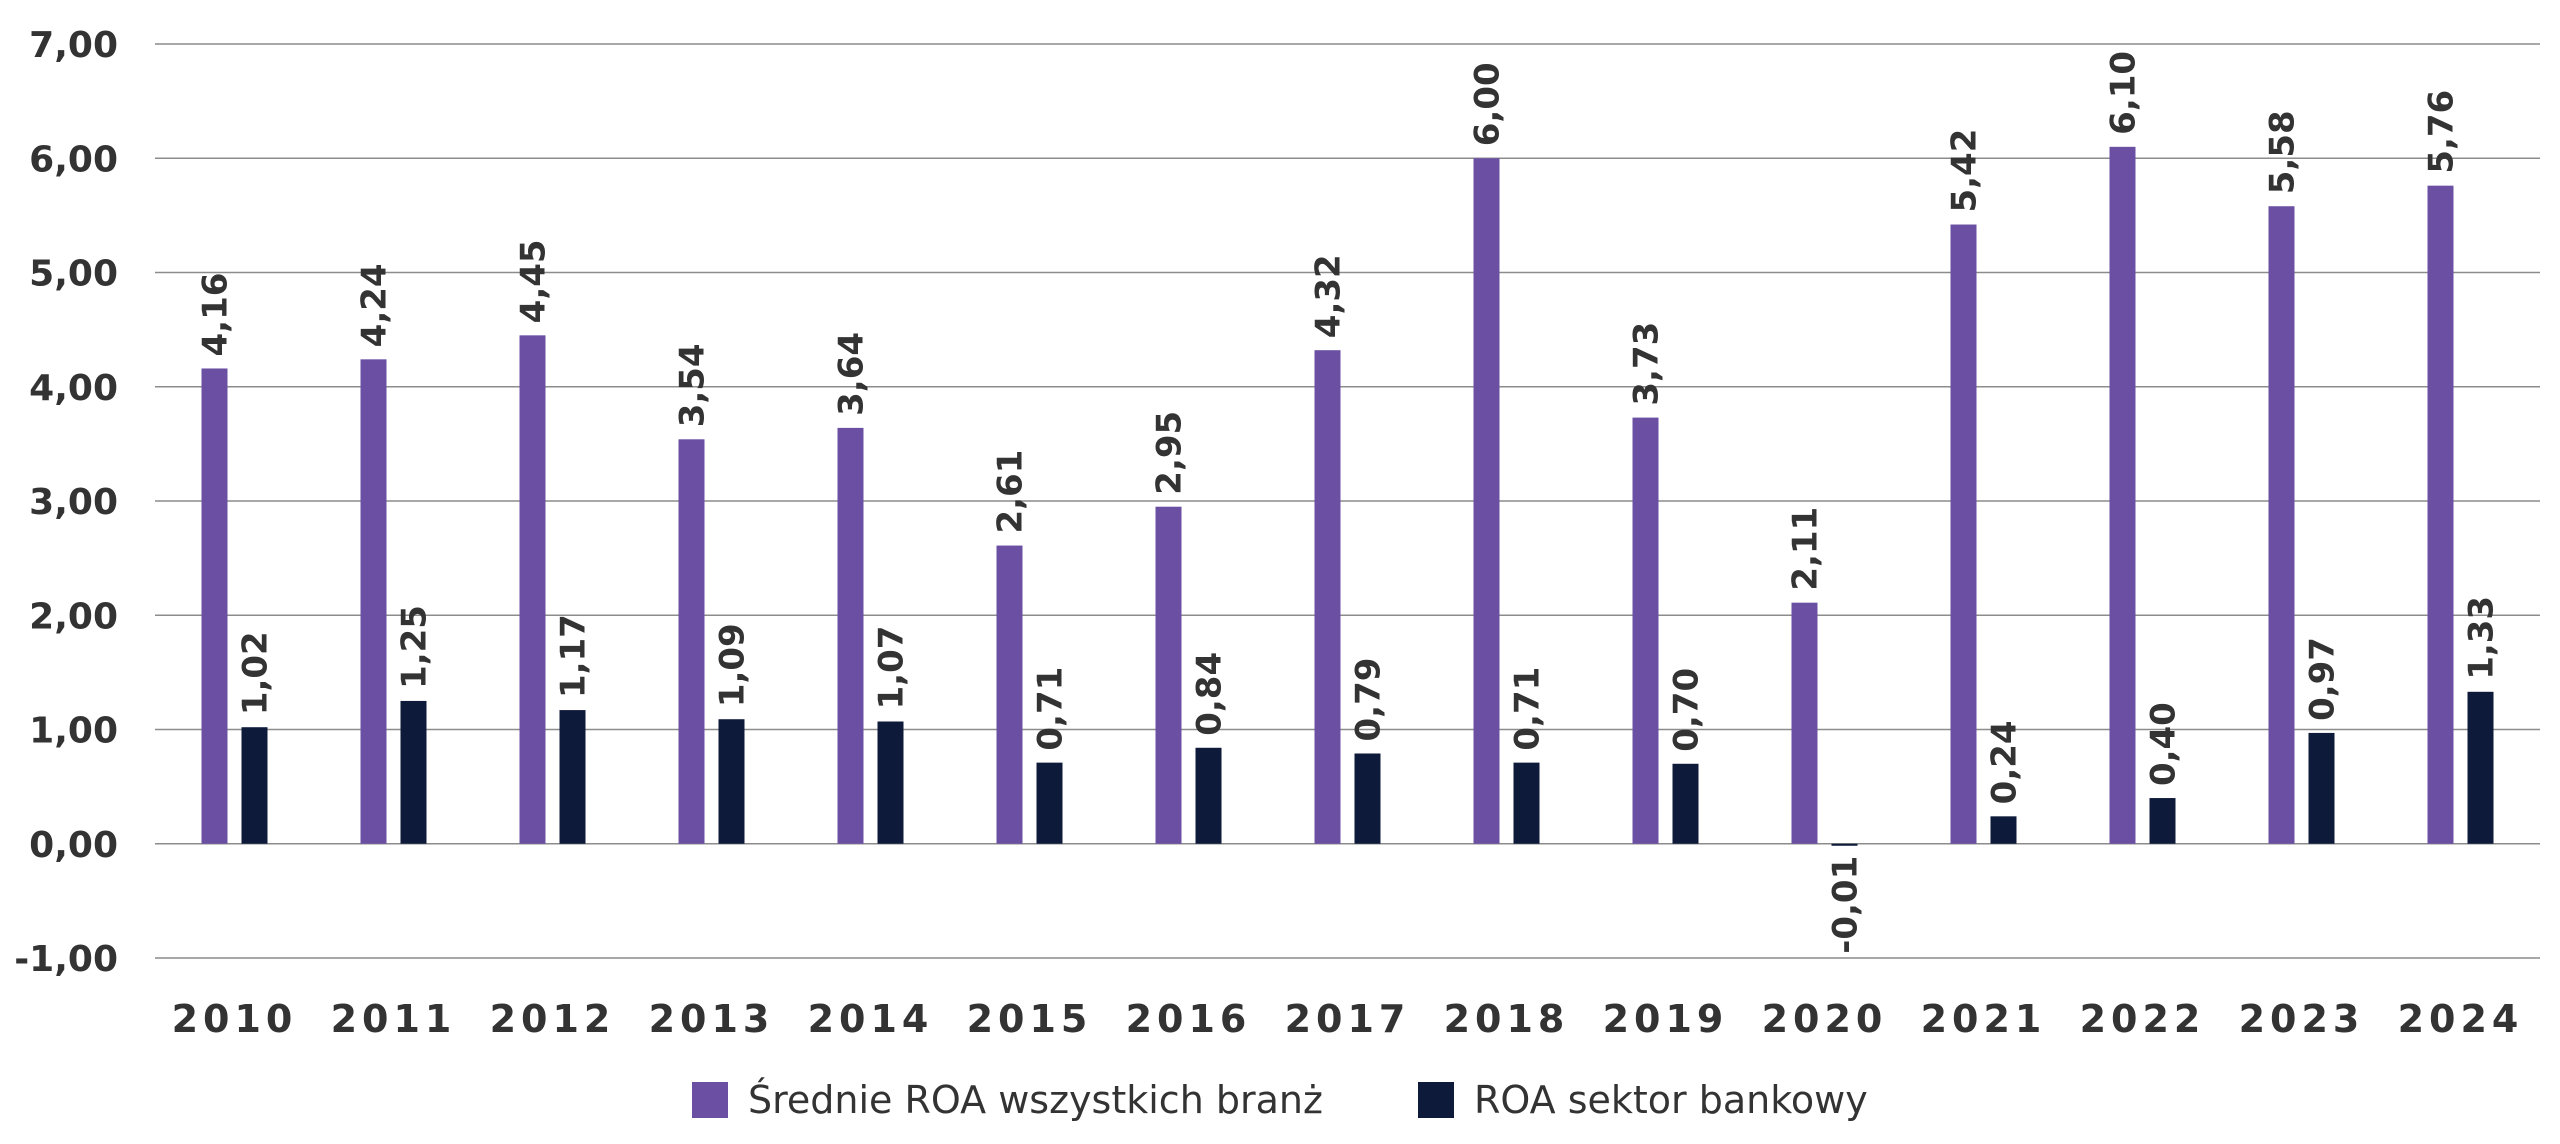 This screenshot has width=2560, height=1144. Describe the element at coordinates (1488, 104) in the screenshot. I see `data-label-all-industries: 6,00` at that location.